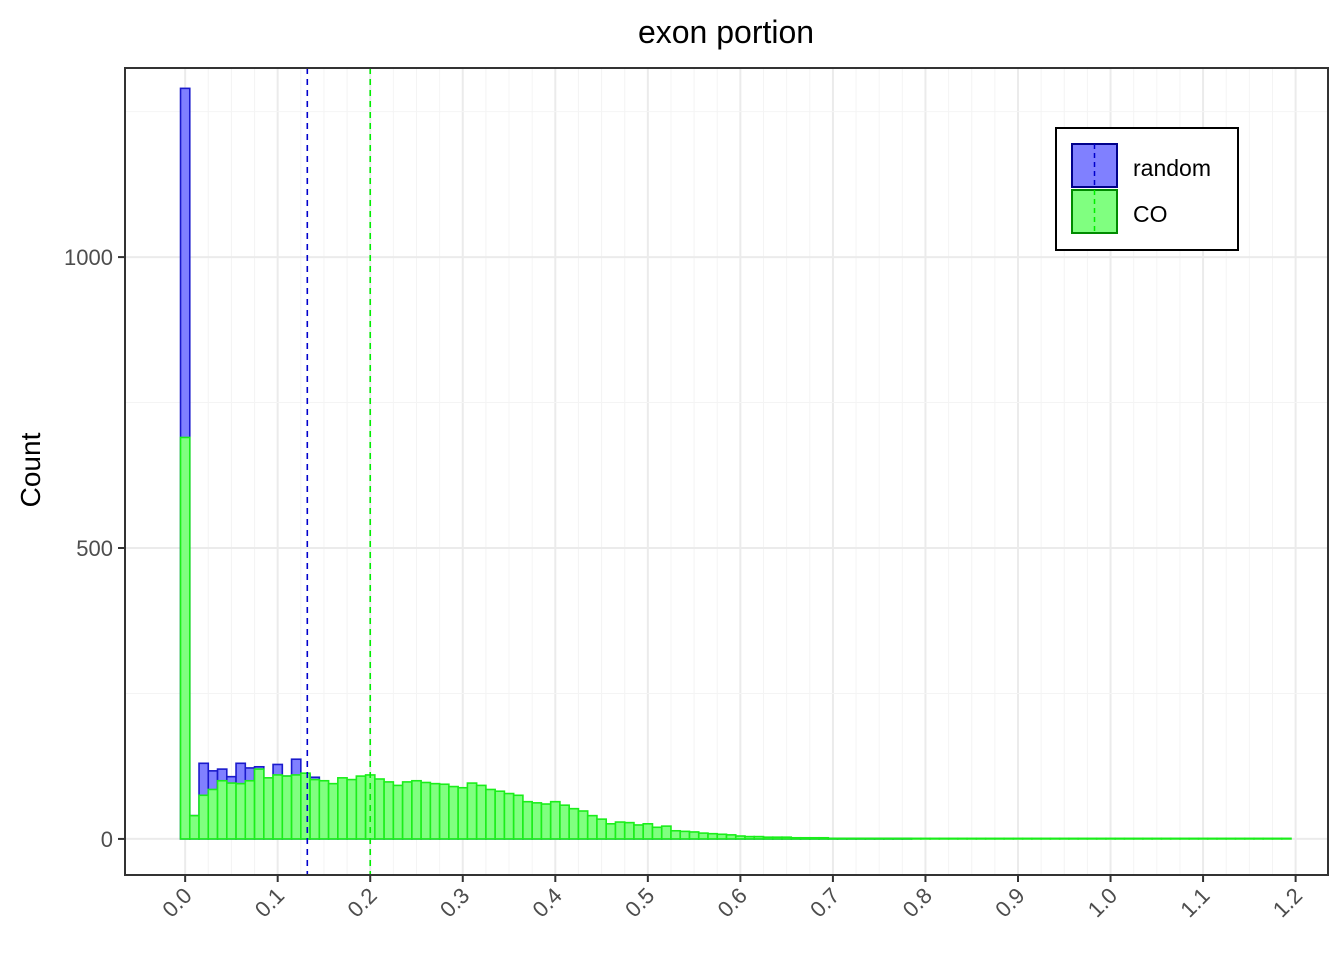 This screenshot has width=1344, height=960. Describe the element at coordinates (732, 902) in the screenshot. I see `x-tick-label: 0.6` at that location.